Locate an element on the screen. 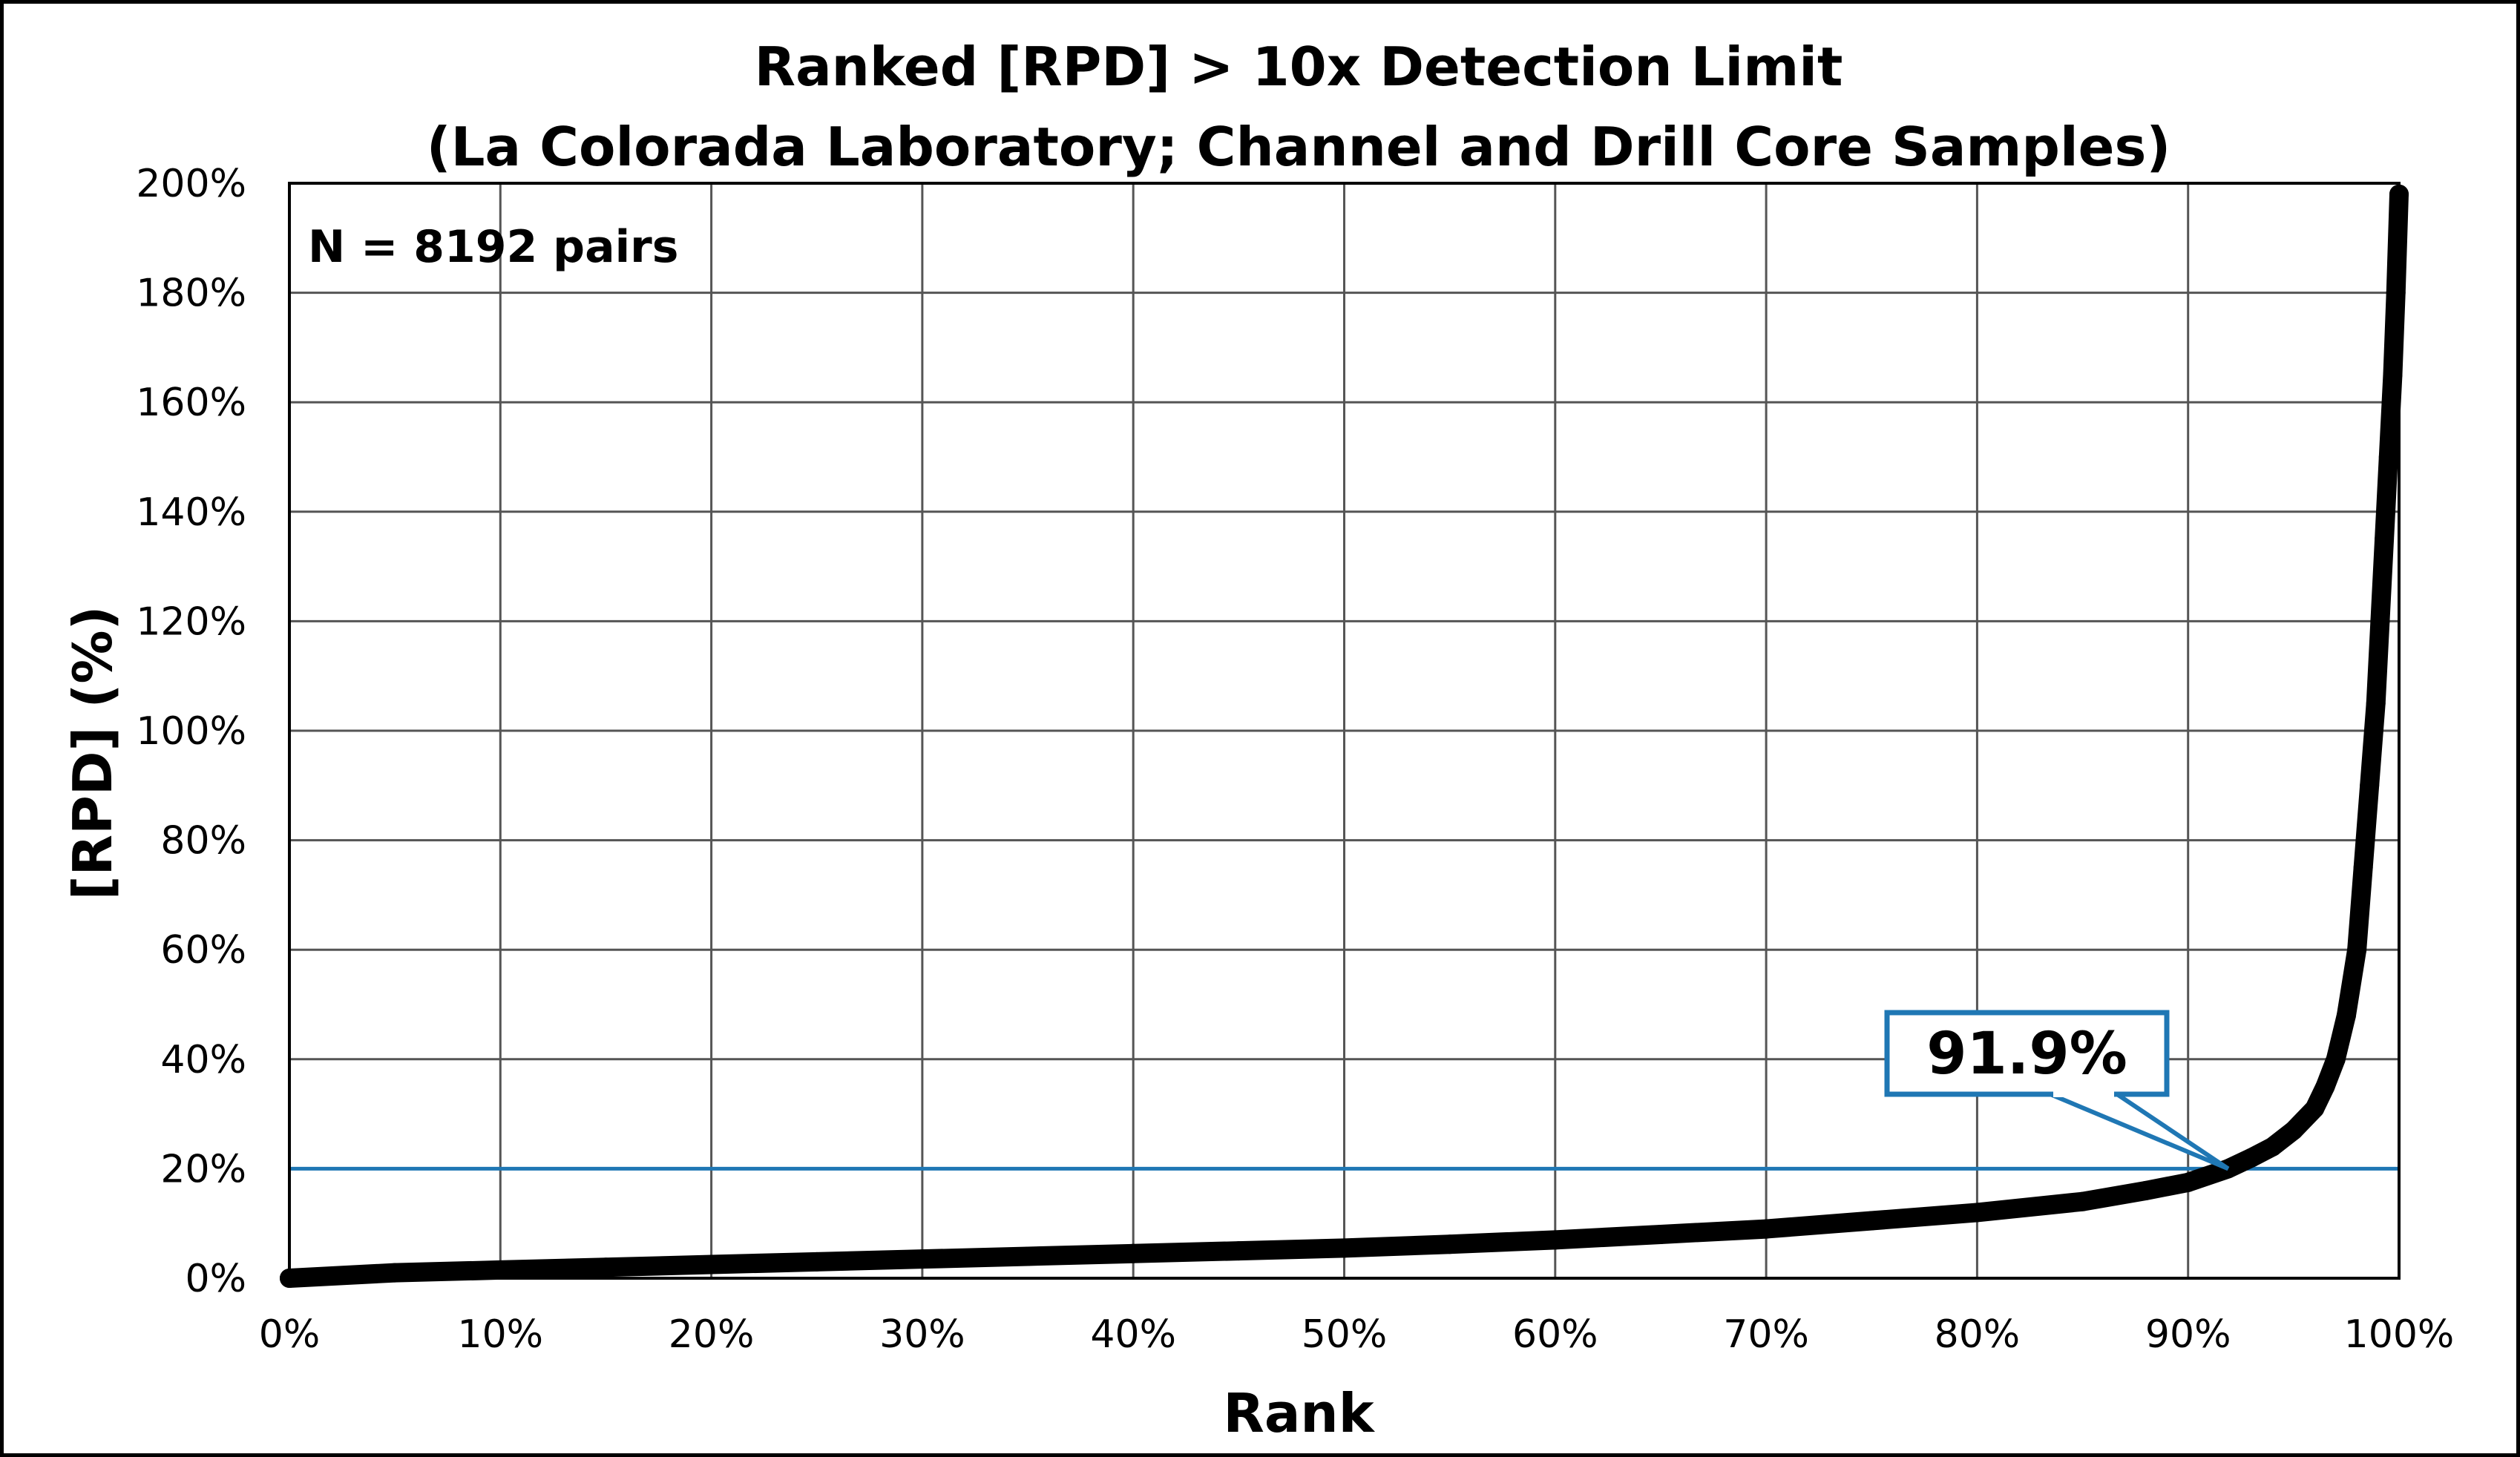 Image resolution: width=2520 pixels, height=1457 pixels. x-tick-label: 100% is located at coordinates (2400, 1334).